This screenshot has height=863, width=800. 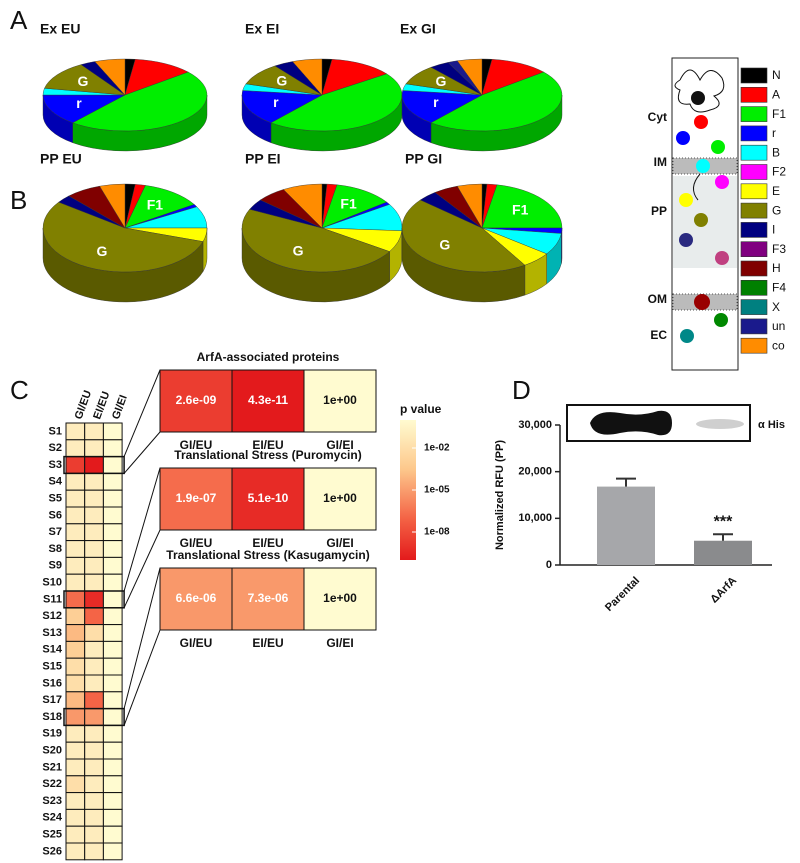 I want to click on legend-label: X, so click(x=776, y=307).